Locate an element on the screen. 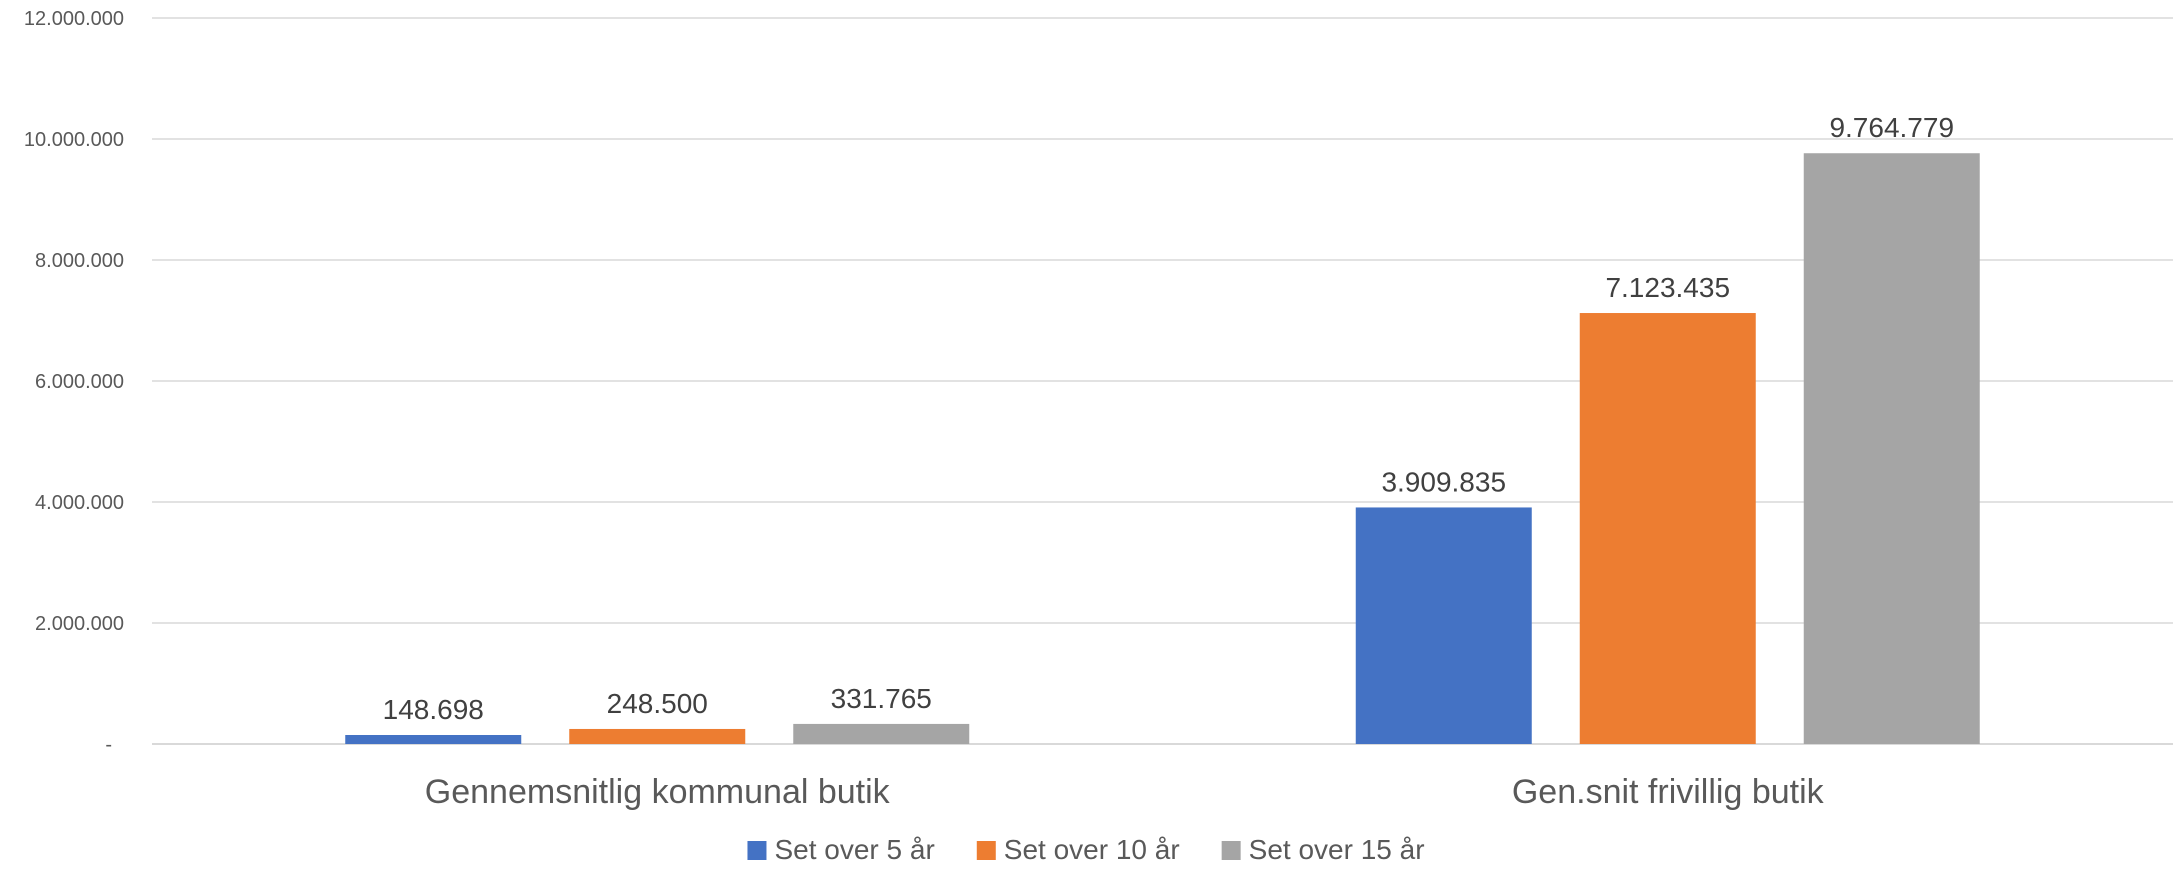 The height and width of the screenshot is (871, 2173). legend-item: Set over 10 år is located at coordinates (1078, 849).